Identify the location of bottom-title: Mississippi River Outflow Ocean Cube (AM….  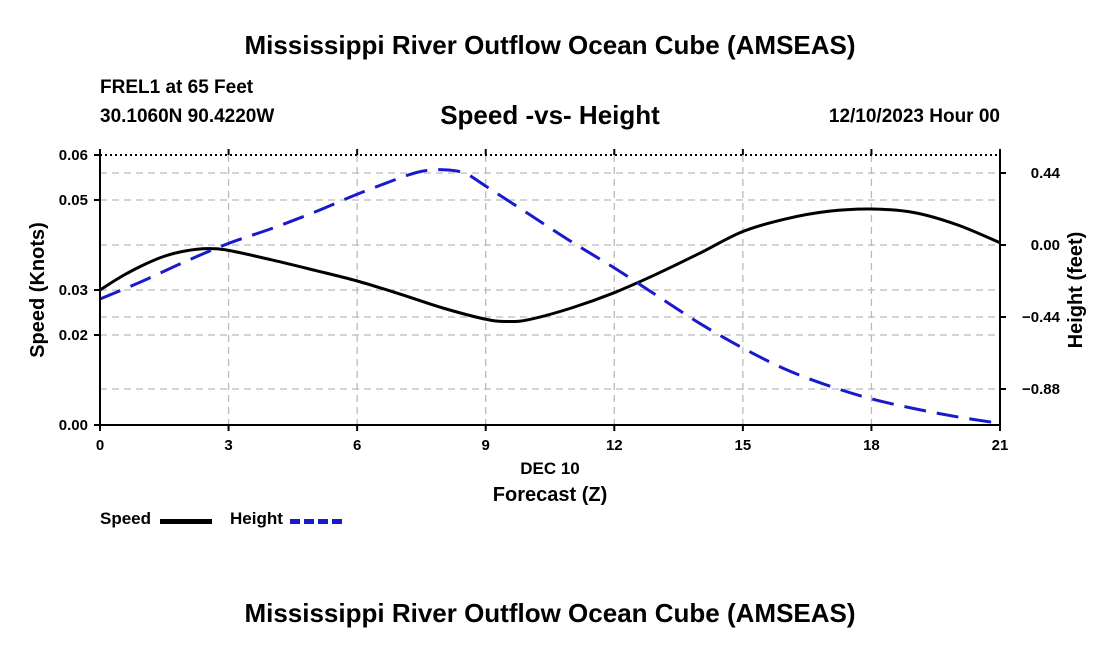
(550, 613).